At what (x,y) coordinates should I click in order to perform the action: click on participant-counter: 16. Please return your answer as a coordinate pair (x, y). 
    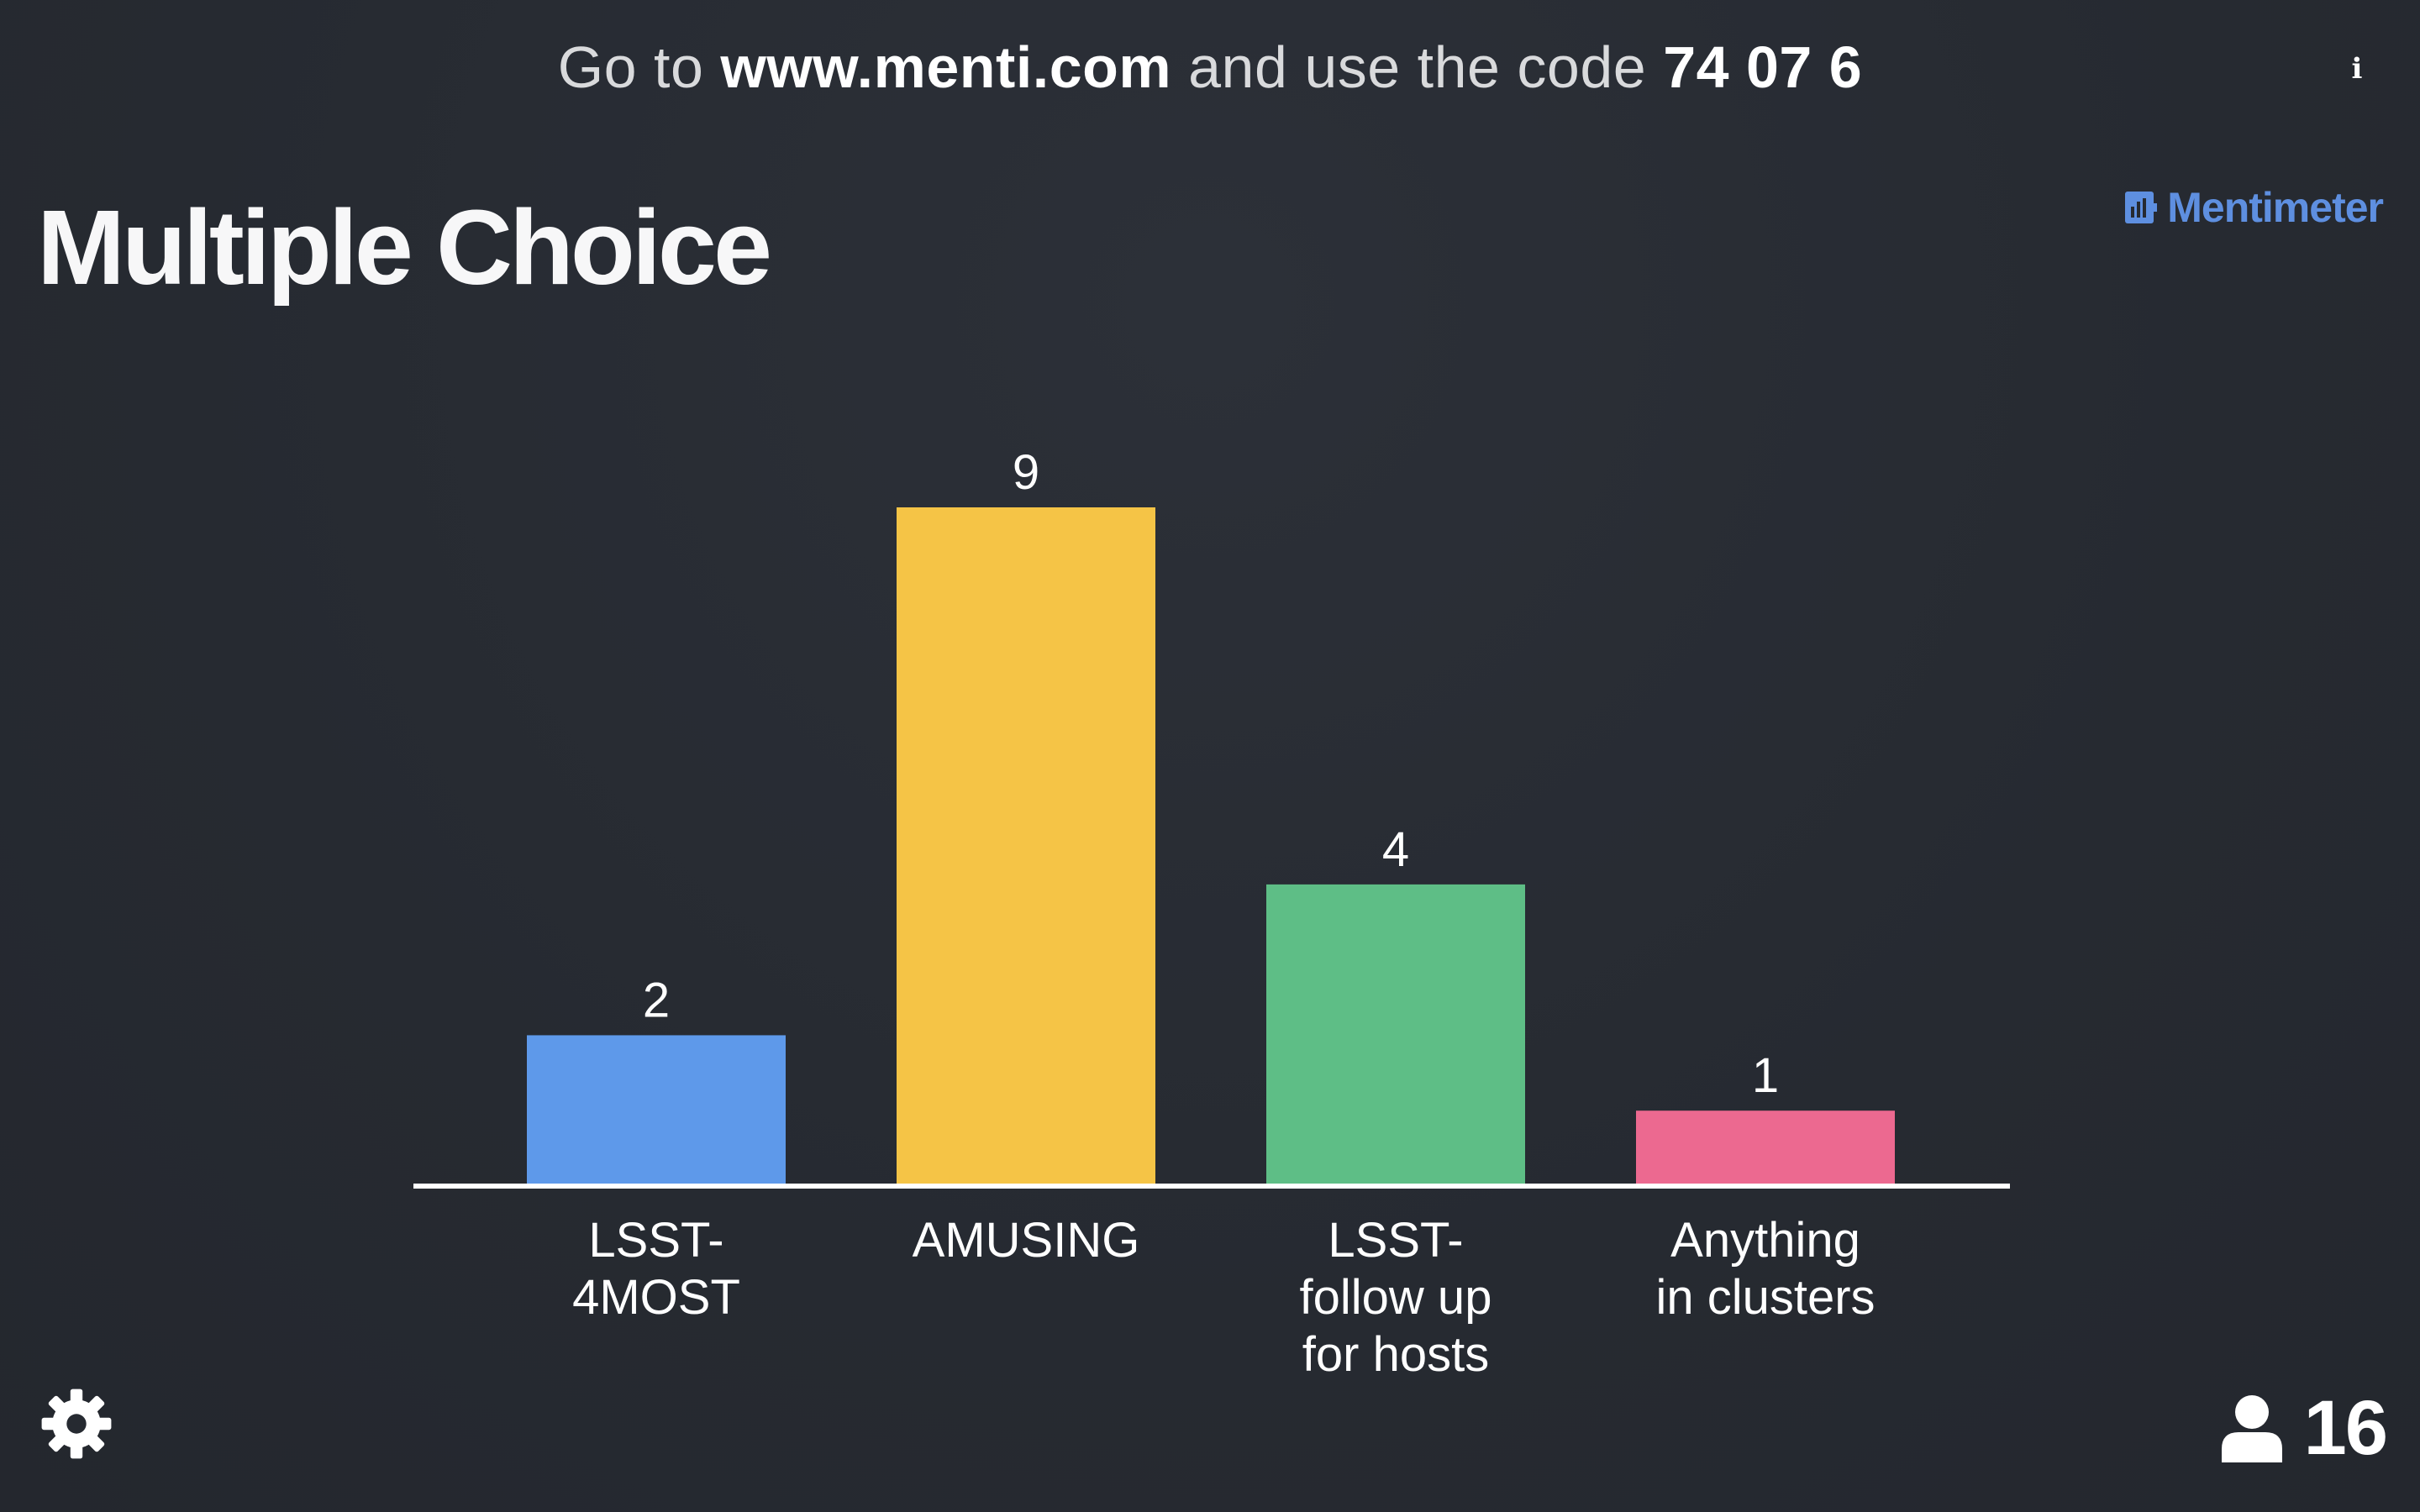
    Looking at the image, I should click on (2304, 1427).